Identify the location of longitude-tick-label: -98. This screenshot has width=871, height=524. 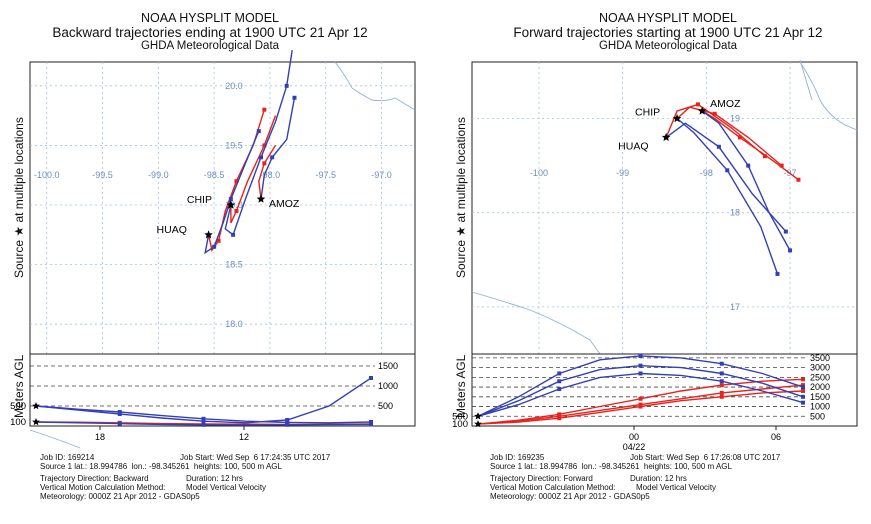
(706, 173).